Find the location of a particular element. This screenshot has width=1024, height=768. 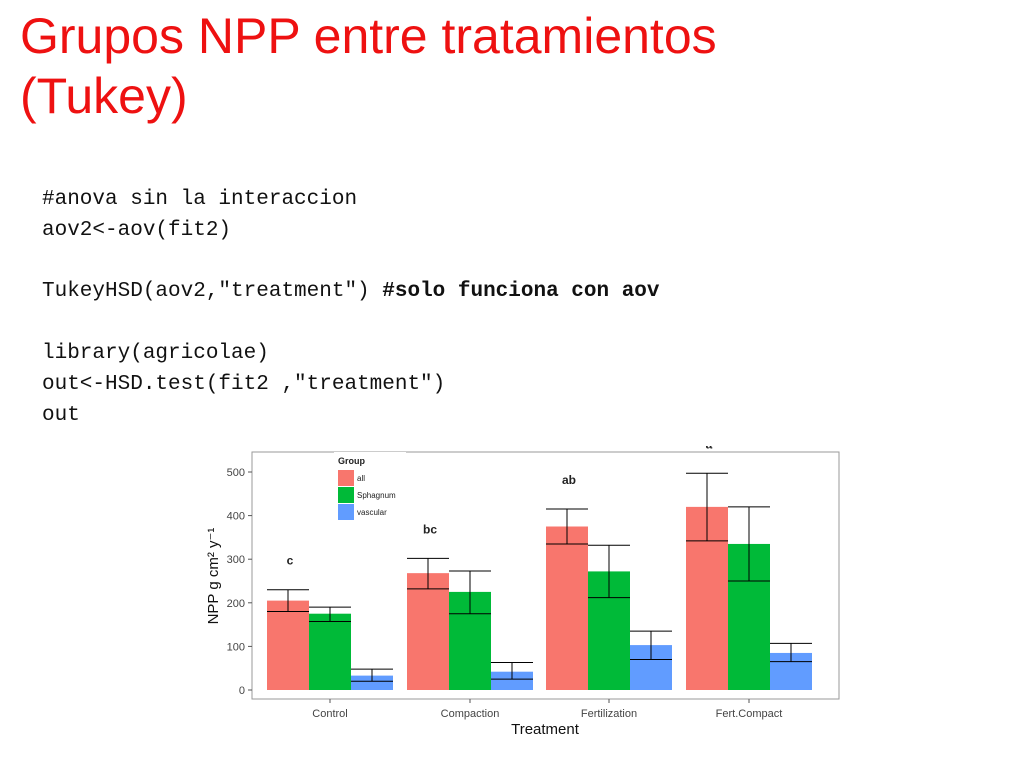

y-tick-label-500: 500 is located at coordinates (236, 473).